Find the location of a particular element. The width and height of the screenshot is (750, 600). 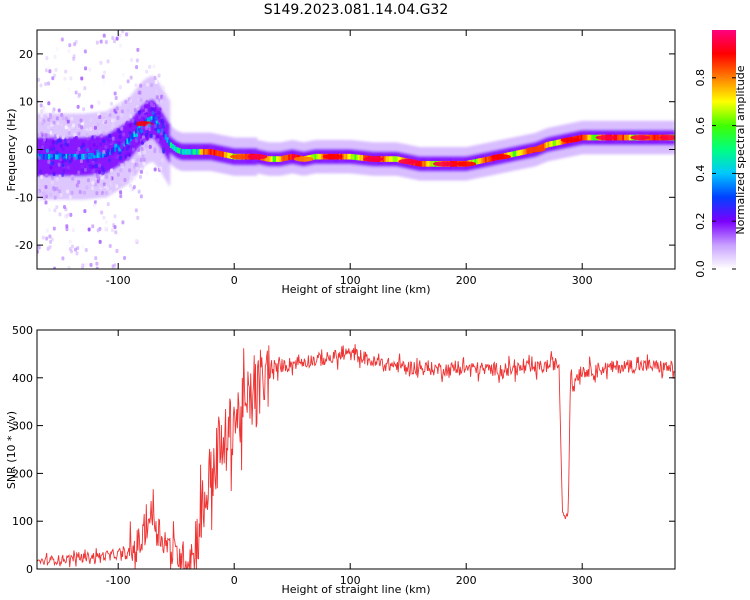

spectrogram-x-tick-label: 100 is located at coordinates (350, 280).